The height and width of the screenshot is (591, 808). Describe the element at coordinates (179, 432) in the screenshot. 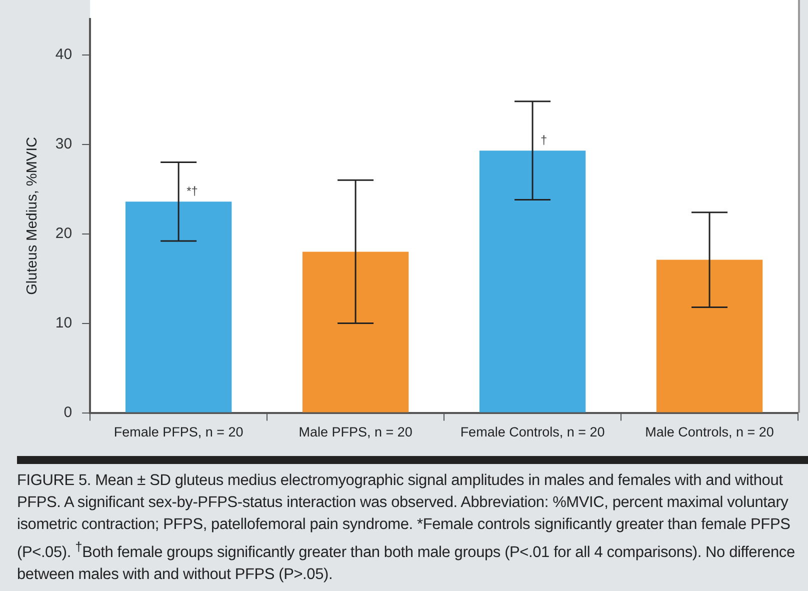

I see `x-tick-label: Female PFPS, n = 20` at that location.